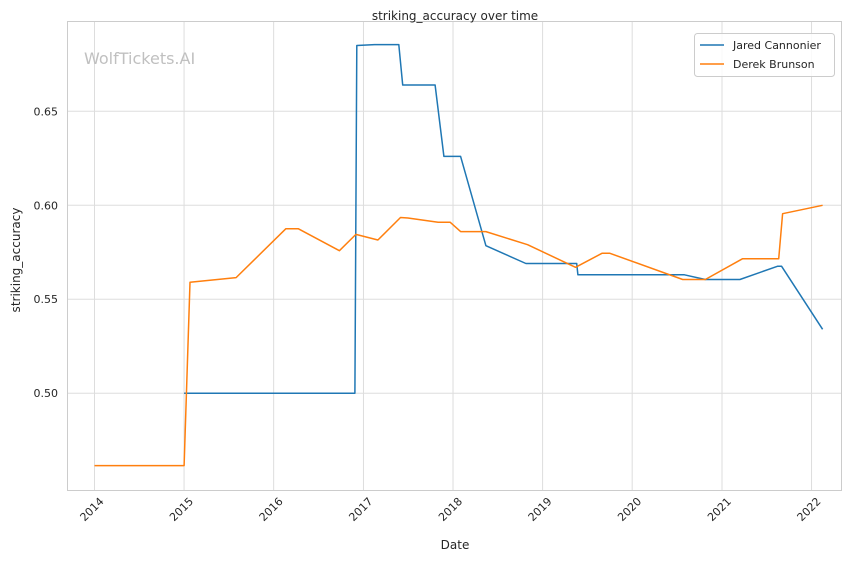 Image resolution: width=852 pixels, height=561 pixels. Describe the element at coordinates (46, 393) in the screenshot. I see `y-tick-label: 0.50` at that location.